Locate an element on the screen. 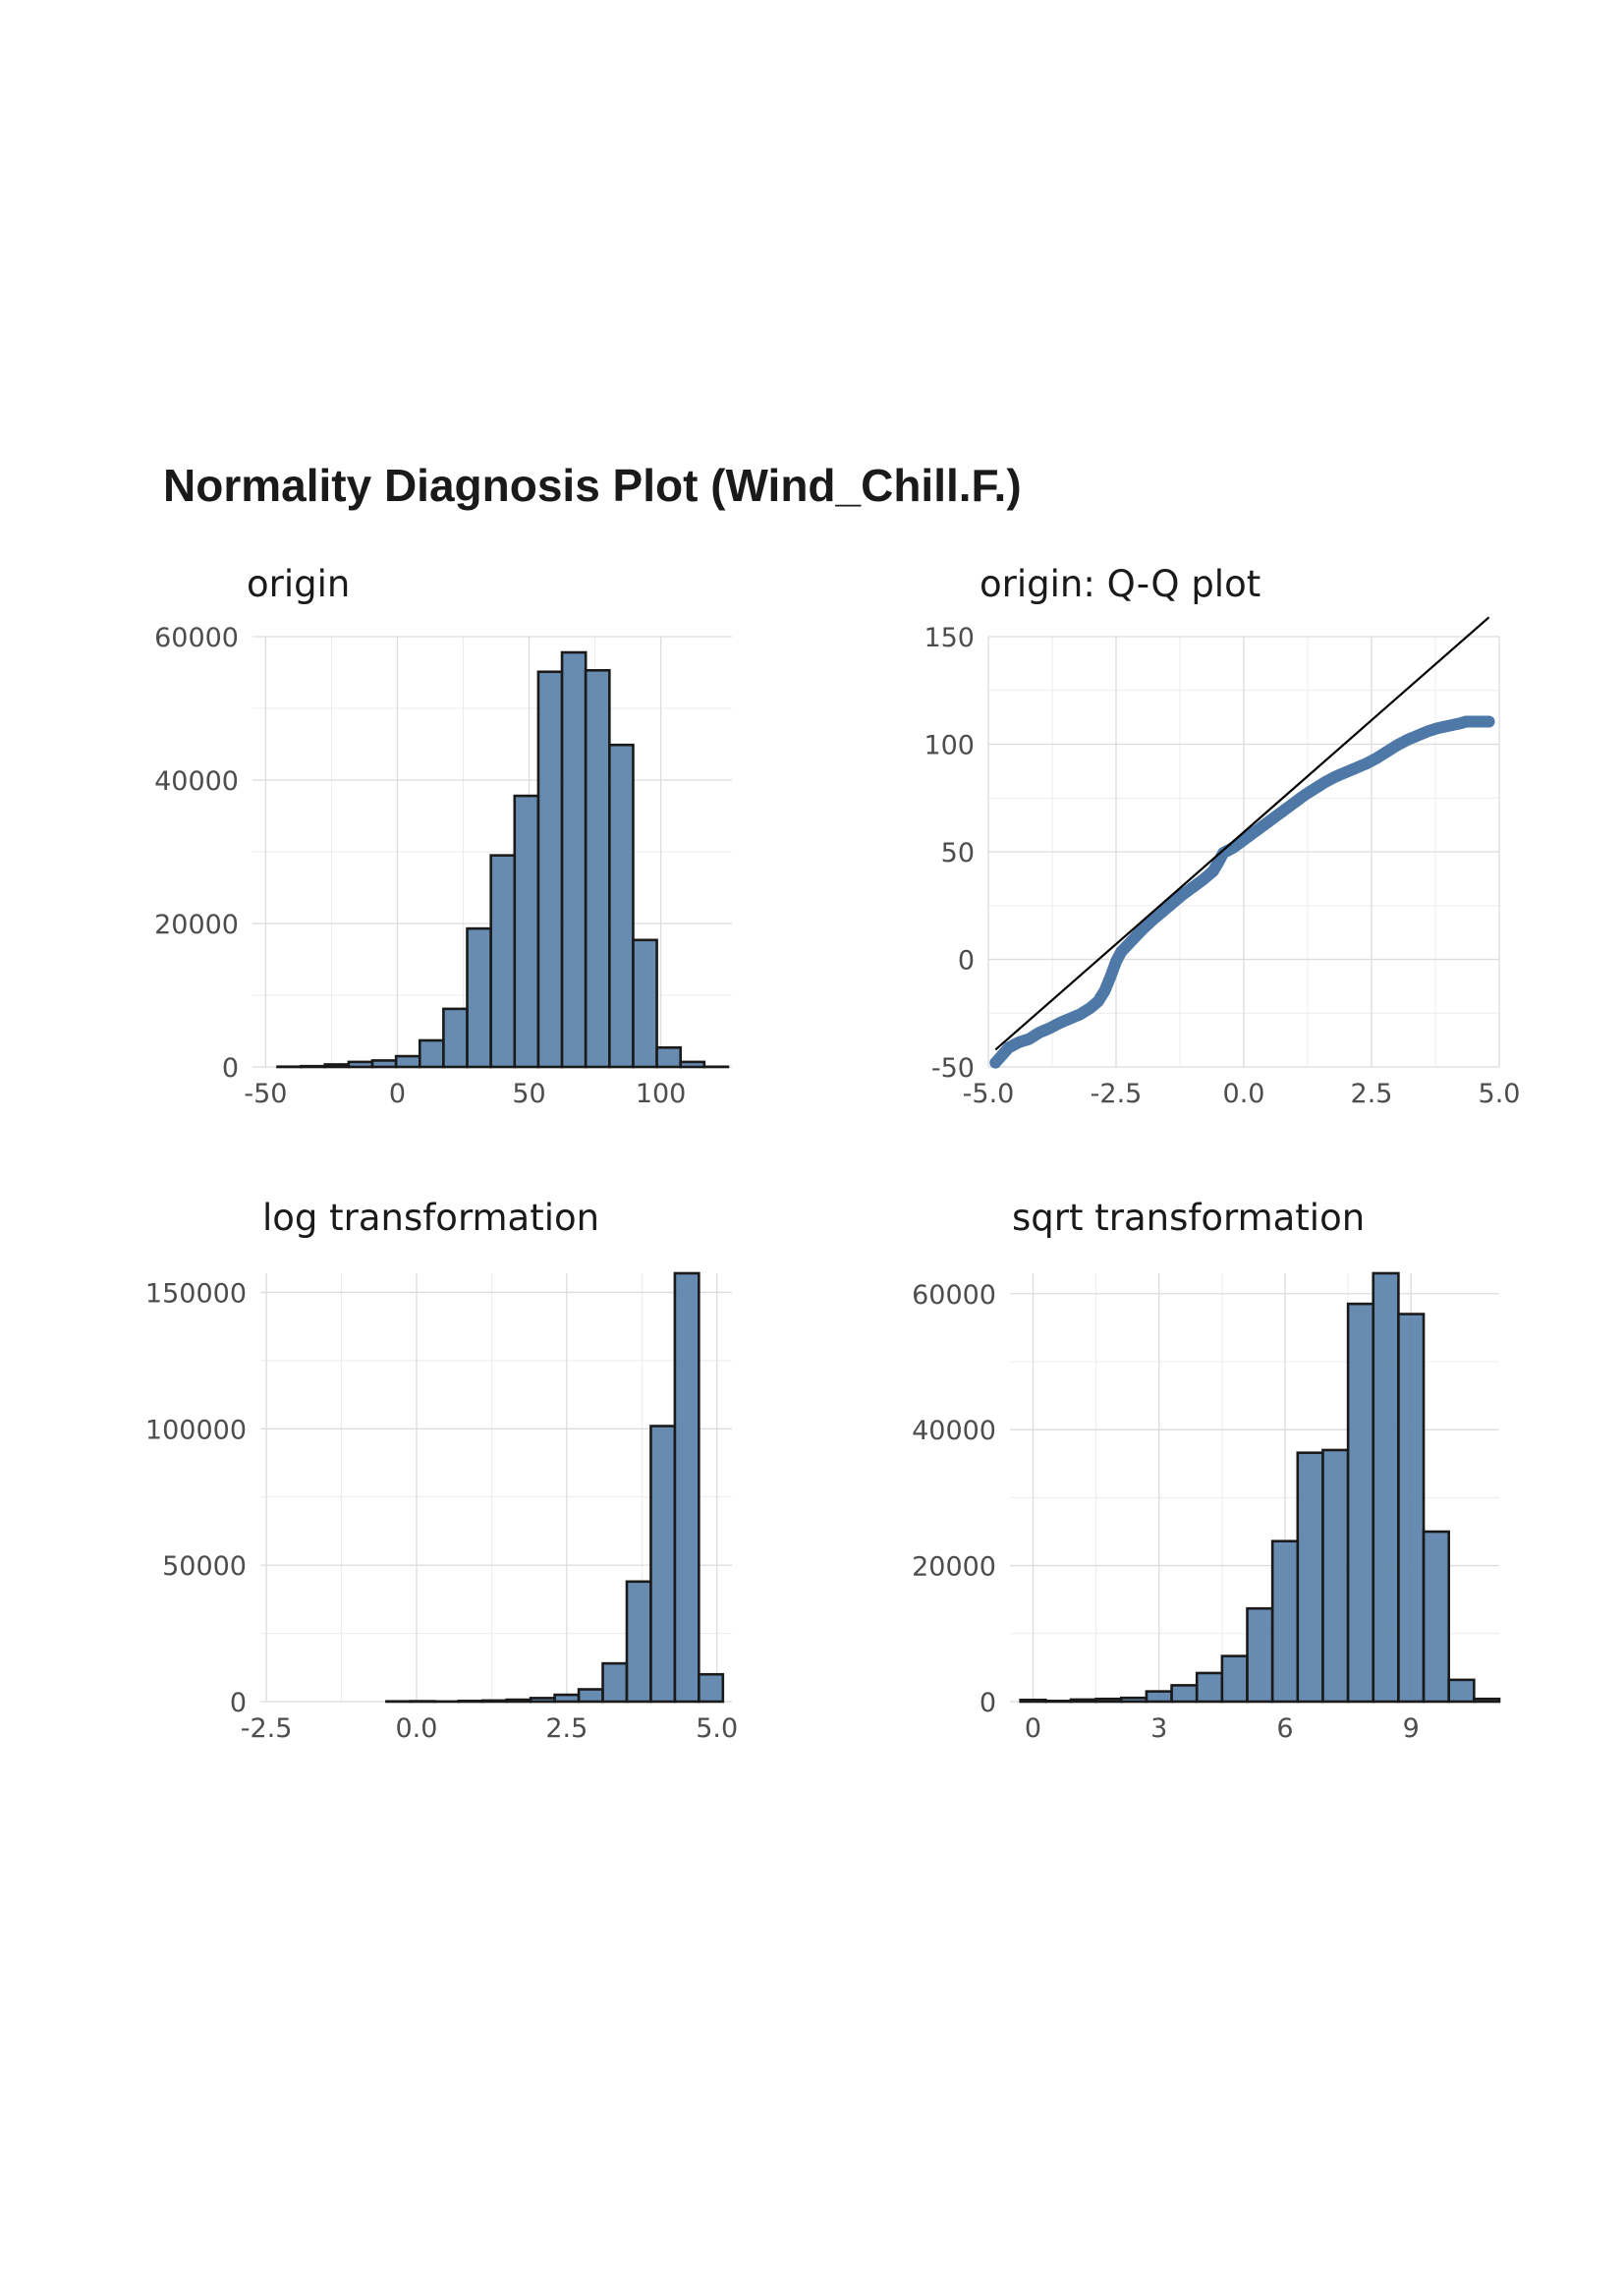 The height and width of the screenshot is (2296, 1624). x-tick-label: 50 is located at coordinates (528, 1094).